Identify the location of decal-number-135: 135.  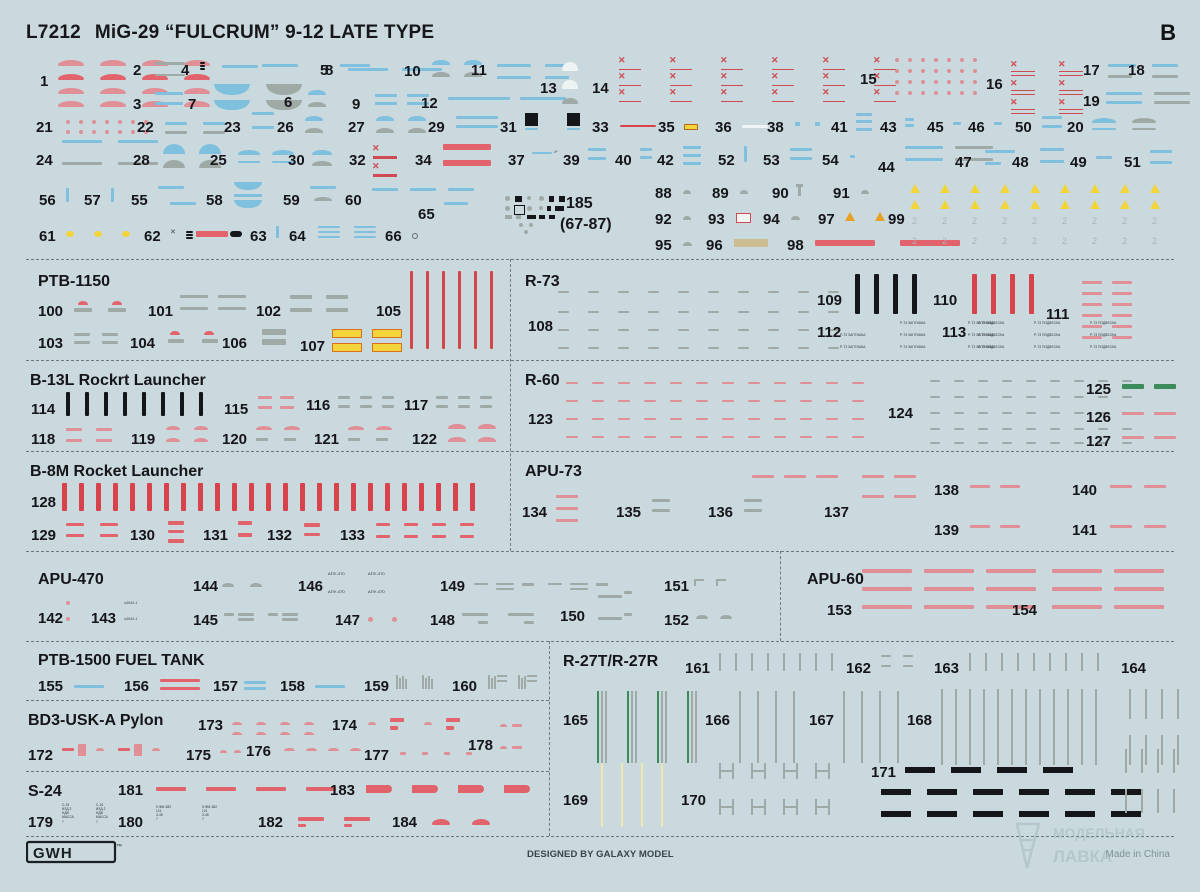
(629, 512).